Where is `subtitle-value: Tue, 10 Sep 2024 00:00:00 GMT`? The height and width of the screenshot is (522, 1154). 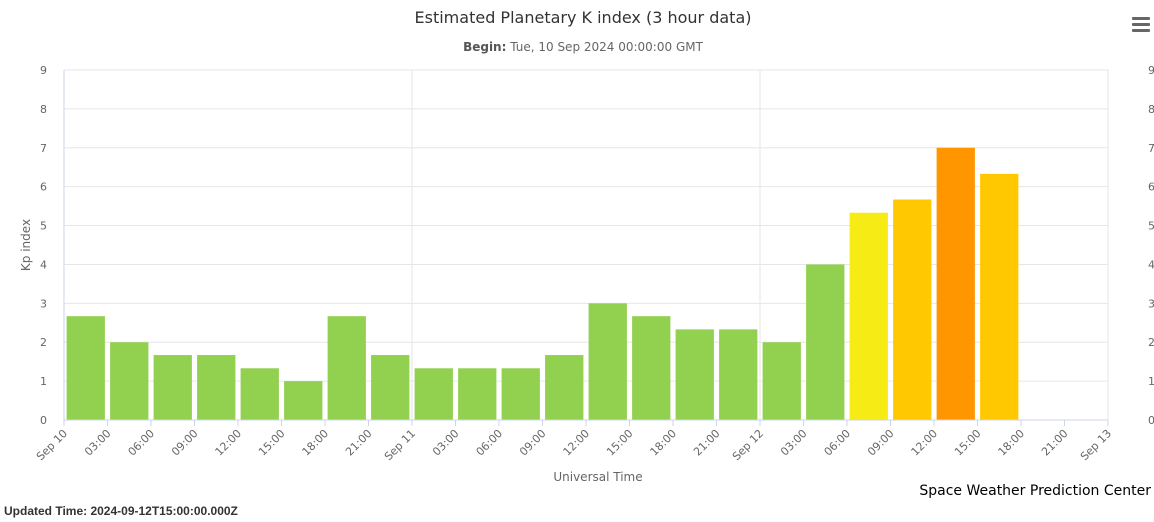
subtitle-value: Tue, 10 Sep 2024 00:00:00 GMT is located at coordinates (606, 47).